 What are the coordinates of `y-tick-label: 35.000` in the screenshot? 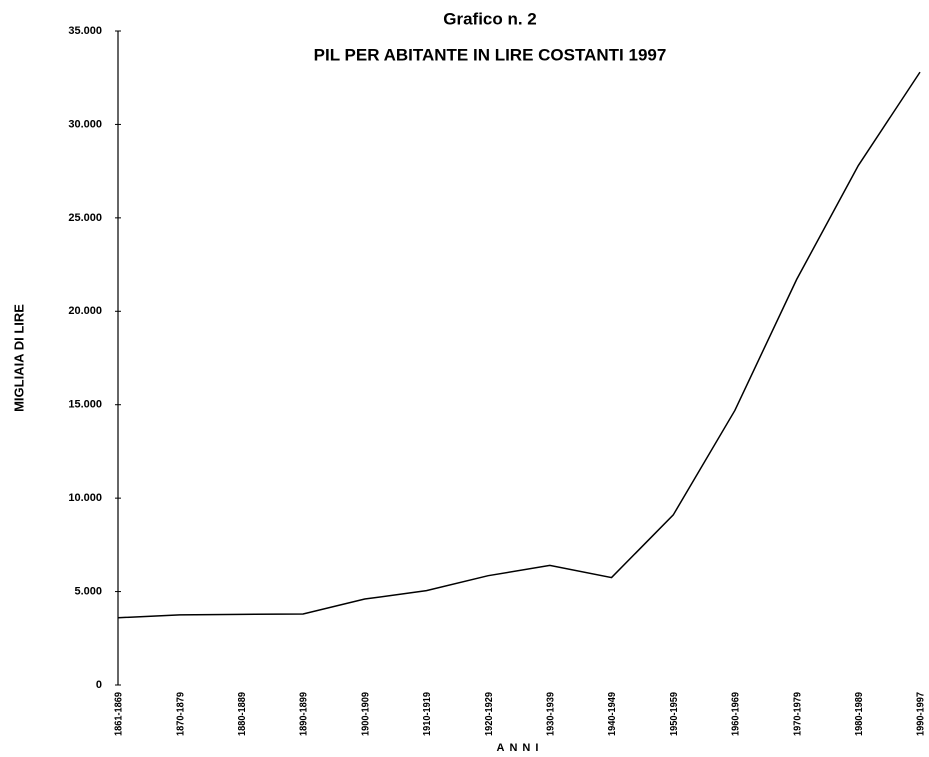 It's located at (85, 31).